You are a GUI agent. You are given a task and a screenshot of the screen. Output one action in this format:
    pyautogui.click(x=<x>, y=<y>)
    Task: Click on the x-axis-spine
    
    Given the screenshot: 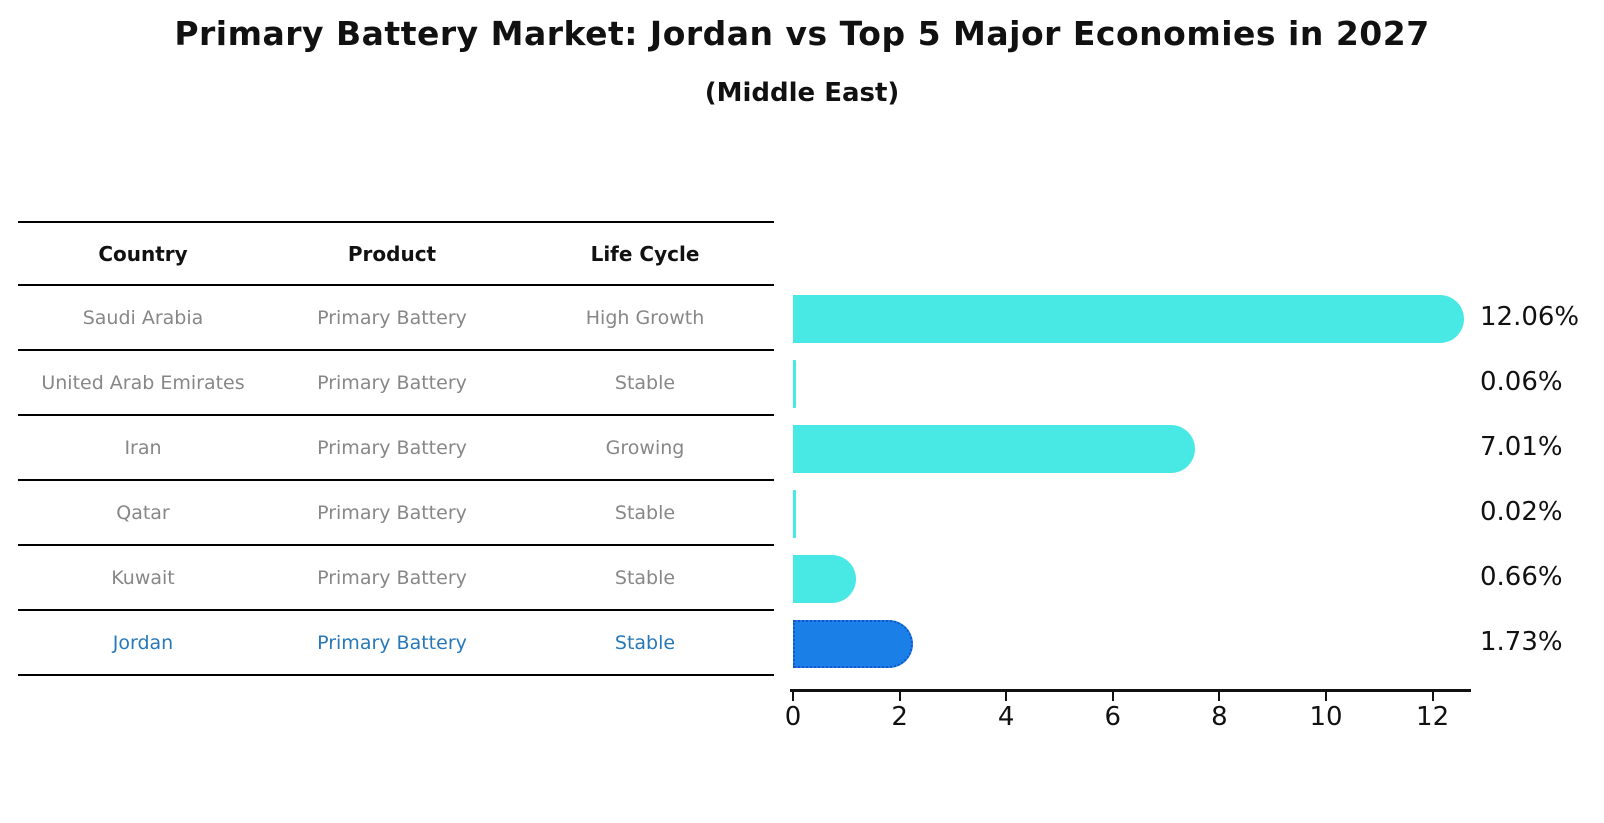 What is the action you would take?
    pyautogui.click(x=1130, y=690)
    